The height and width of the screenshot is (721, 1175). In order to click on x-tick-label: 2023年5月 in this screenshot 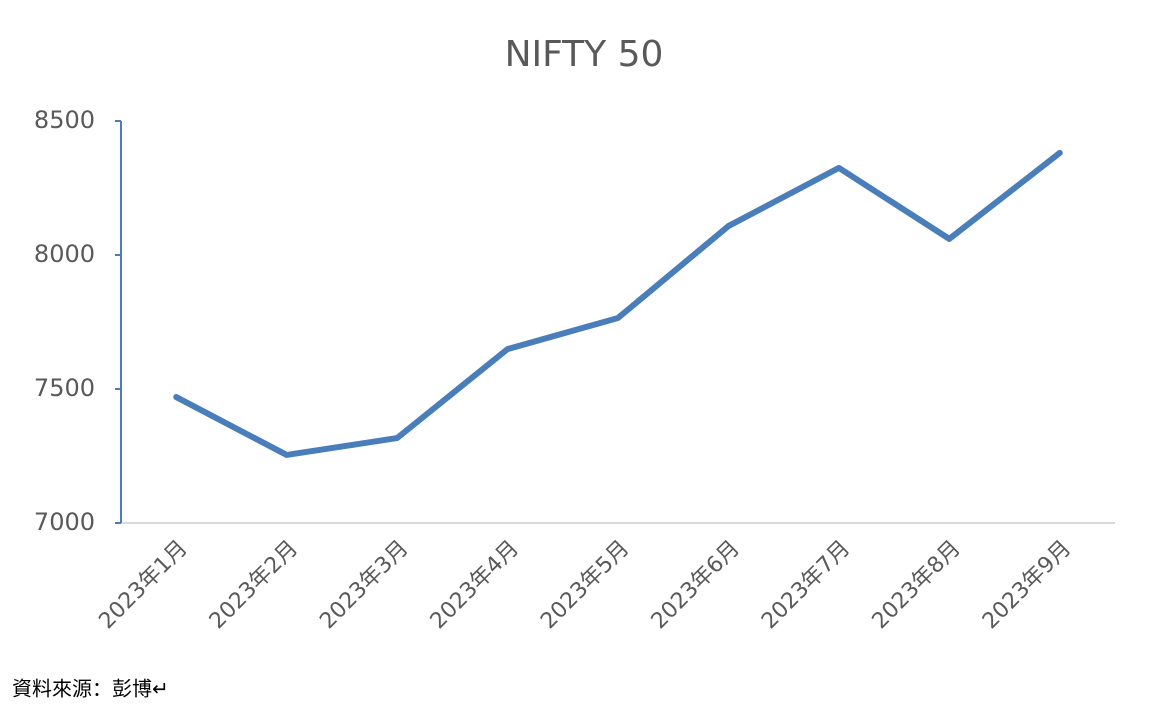, I will do `click(585, 585)`.